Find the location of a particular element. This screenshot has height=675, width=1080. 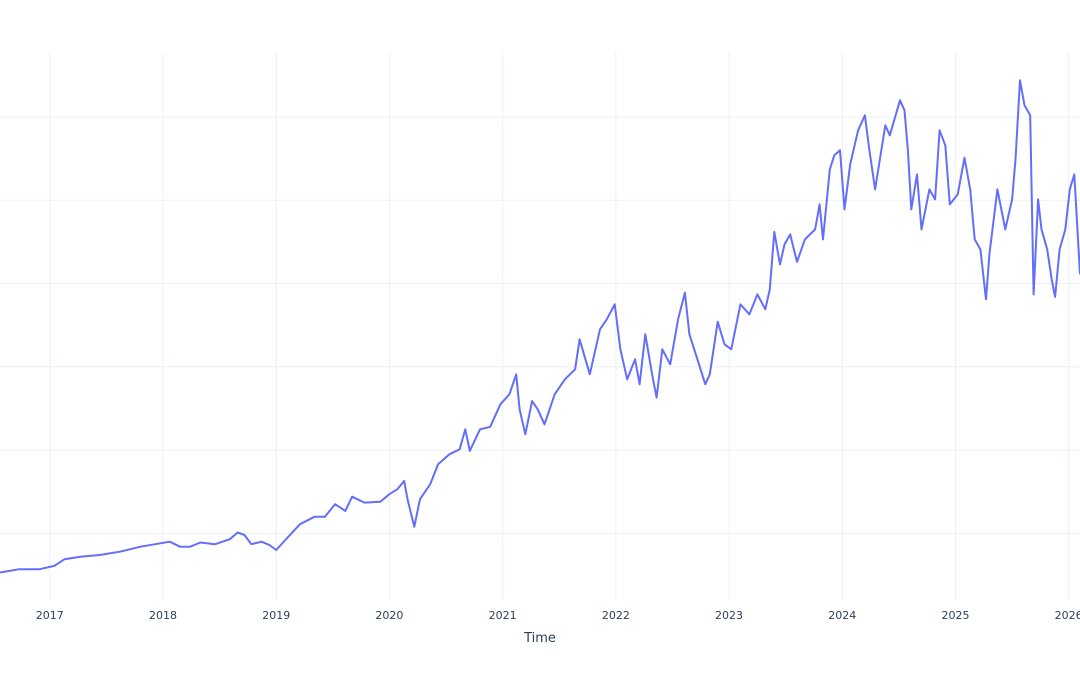

x-tick-label: 2018 is located at coordinates (163, 615).